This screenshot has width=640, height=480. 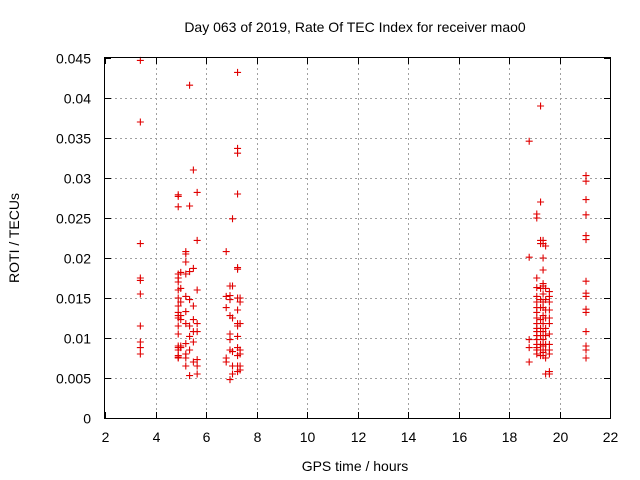 What do you see at coordinates (87, 419) in the screenshot?
I see `y-tick-label: 0` at bounding box center [87, 419].